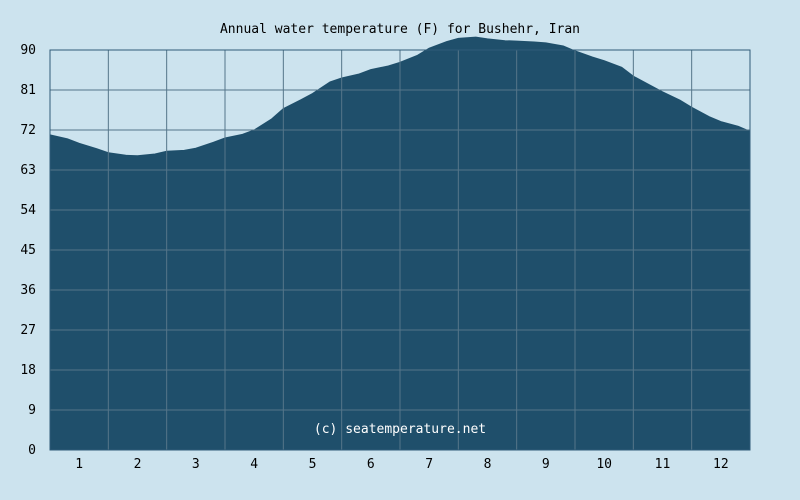 Image resolution: width=800 pixels, height=500 pixels. Describe the element at coordinates (254, 464) in the screenshot. I see `x-tick-label: 4` at that location.